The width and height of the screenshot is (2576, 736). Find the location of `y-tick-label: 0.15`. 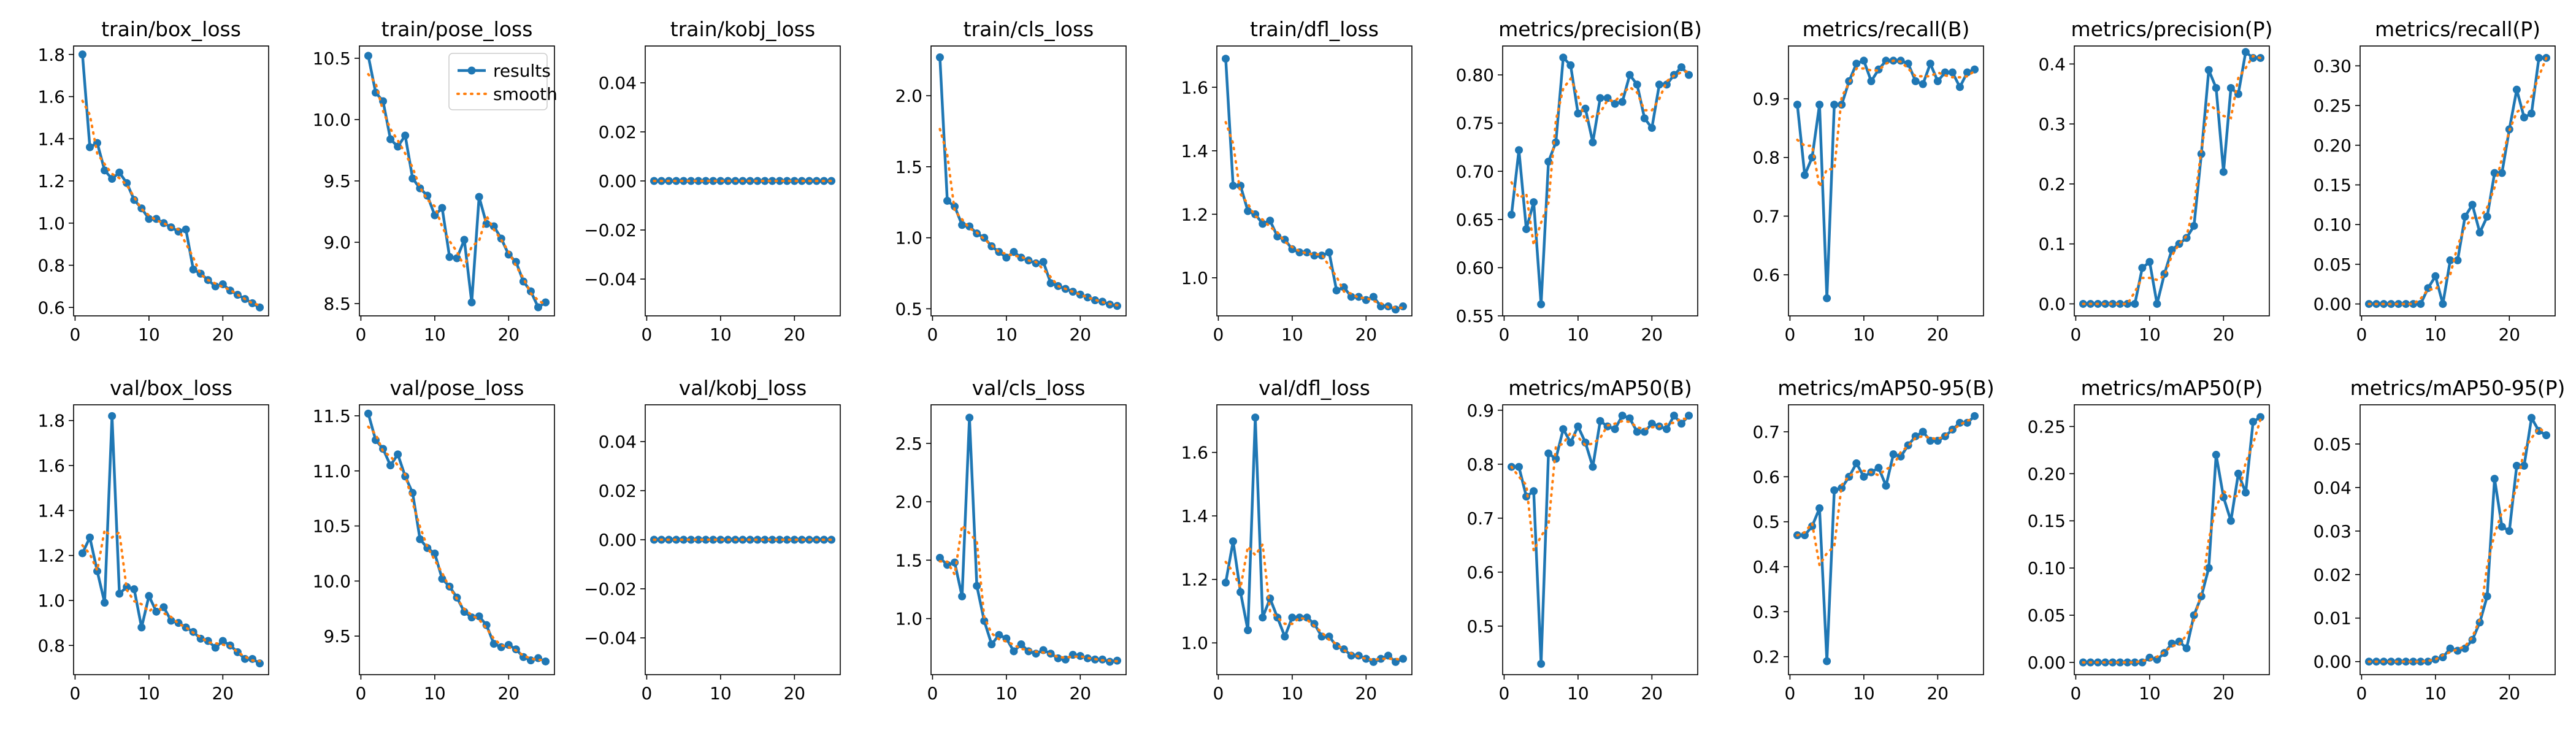

y-tick-label: 0.15 is located at coordinates (2047, 521).